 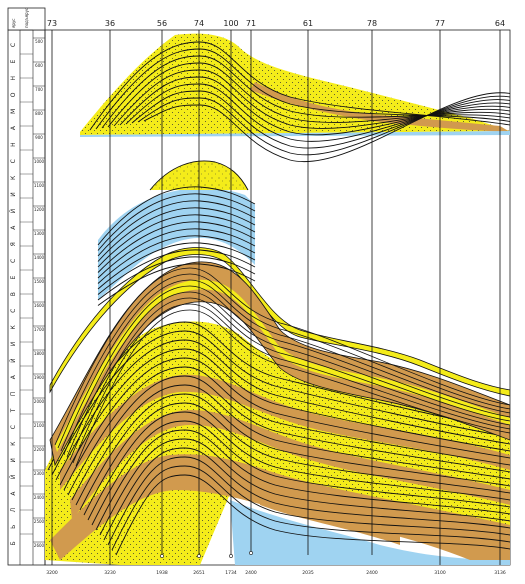 What do you see at coordinates (199, 23) in the screenshot?
I see `well-label: 74` at bounding box center [199, 23].